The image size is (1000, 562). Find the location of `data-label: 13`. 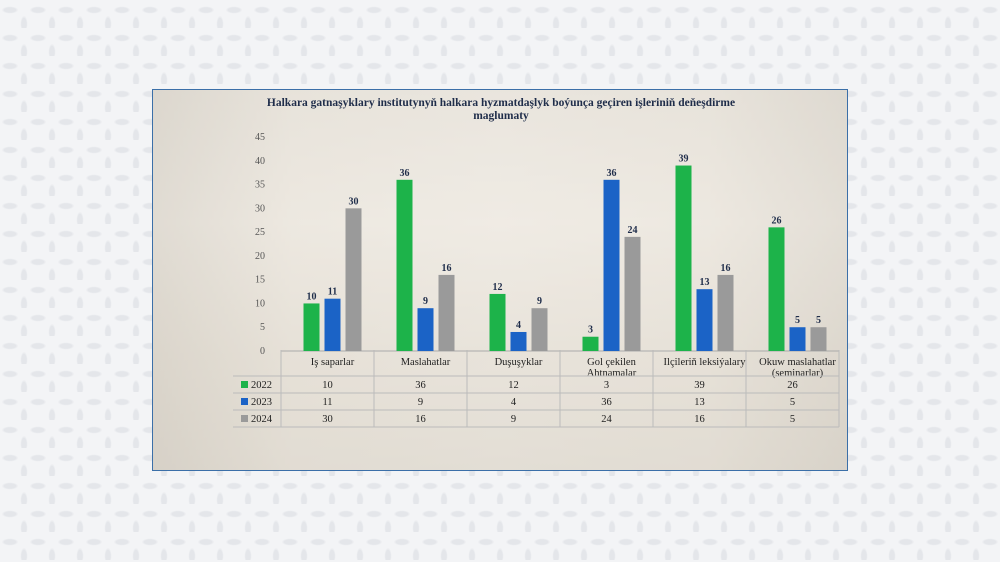

data-label: 13 is located at coordinates (705, 282).